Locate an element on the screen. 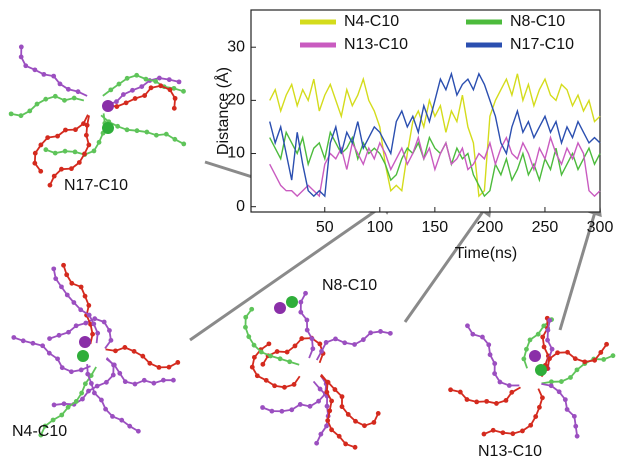 The height and width of the screenshot is (465, 622). x-axis-label: Time(ns) is located at coordinates (486, 253).